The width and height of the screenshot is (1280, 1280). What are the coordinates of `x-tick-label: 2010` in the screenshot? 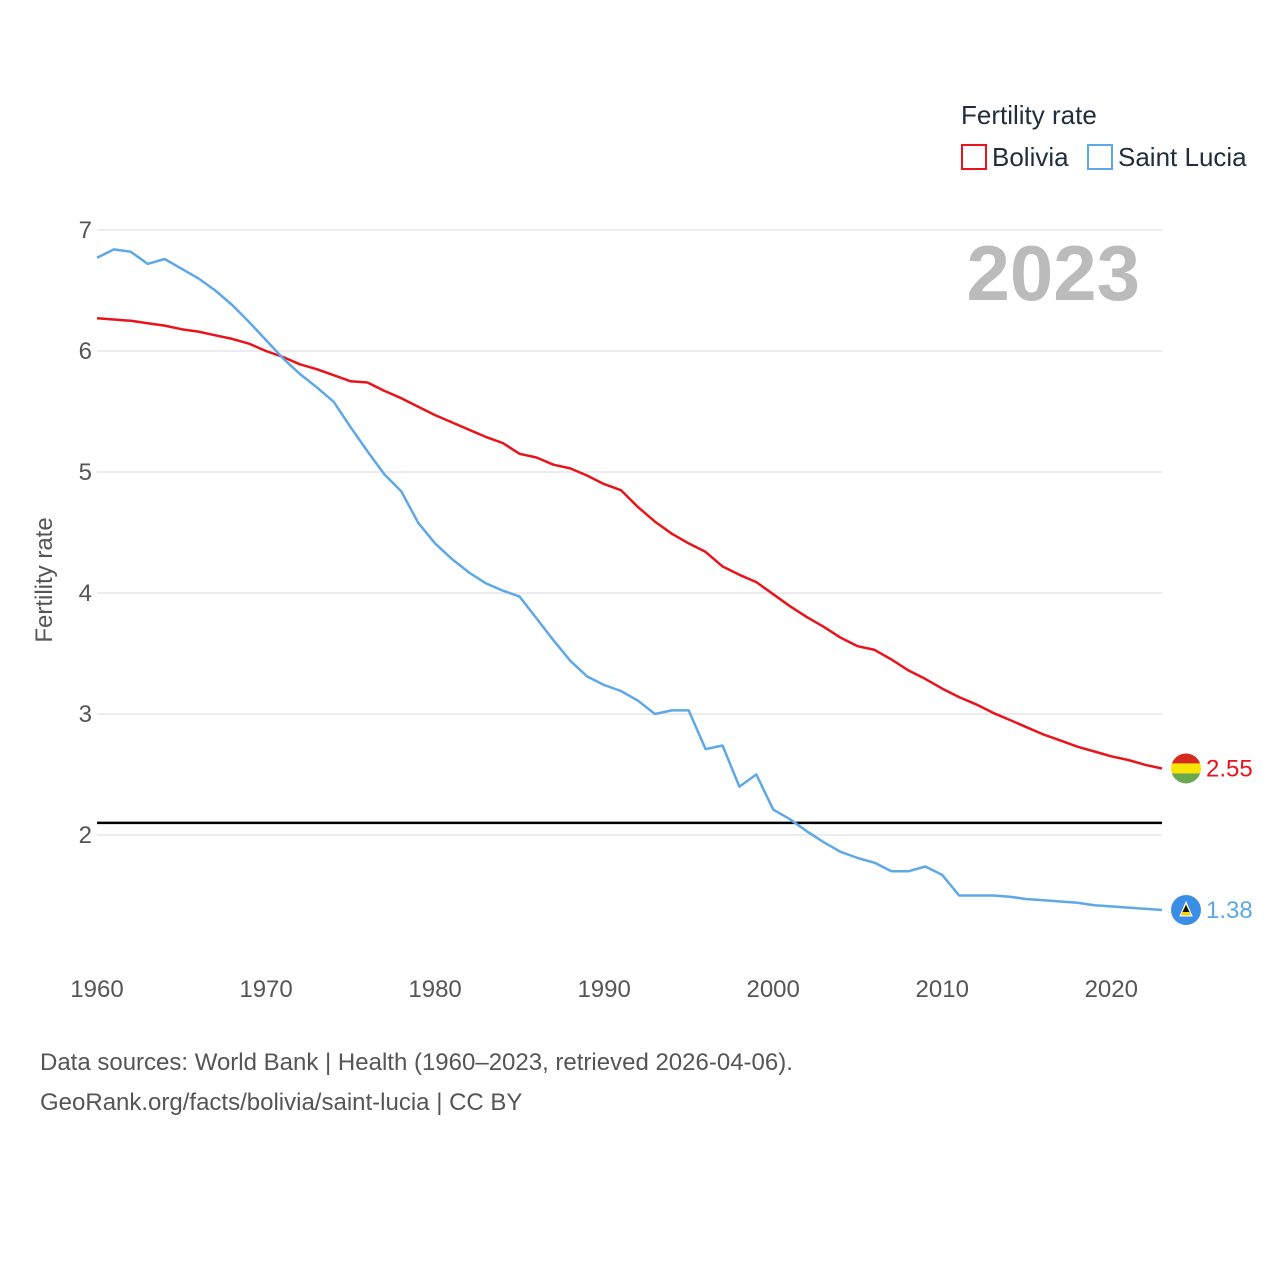 It's located at (942, 989).